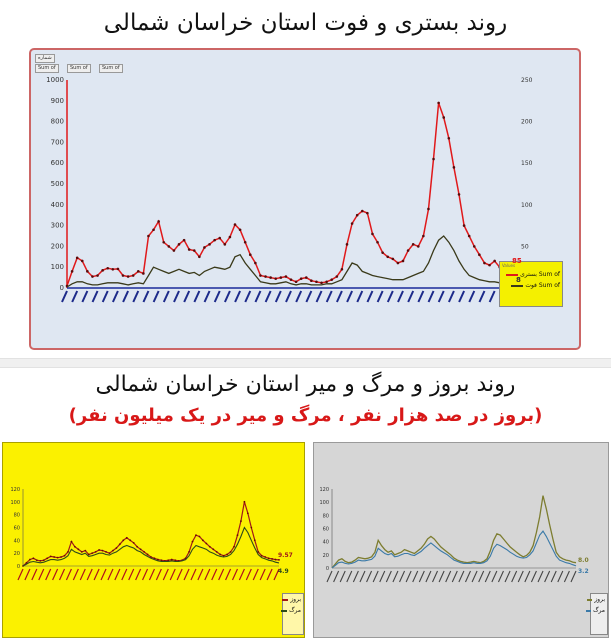 This screenshot has width=611, height=640. What do you see at coordinates (111, 68) in the screenshot?
I see `field-button-c: Sum of` at bounding box center [111, 68].